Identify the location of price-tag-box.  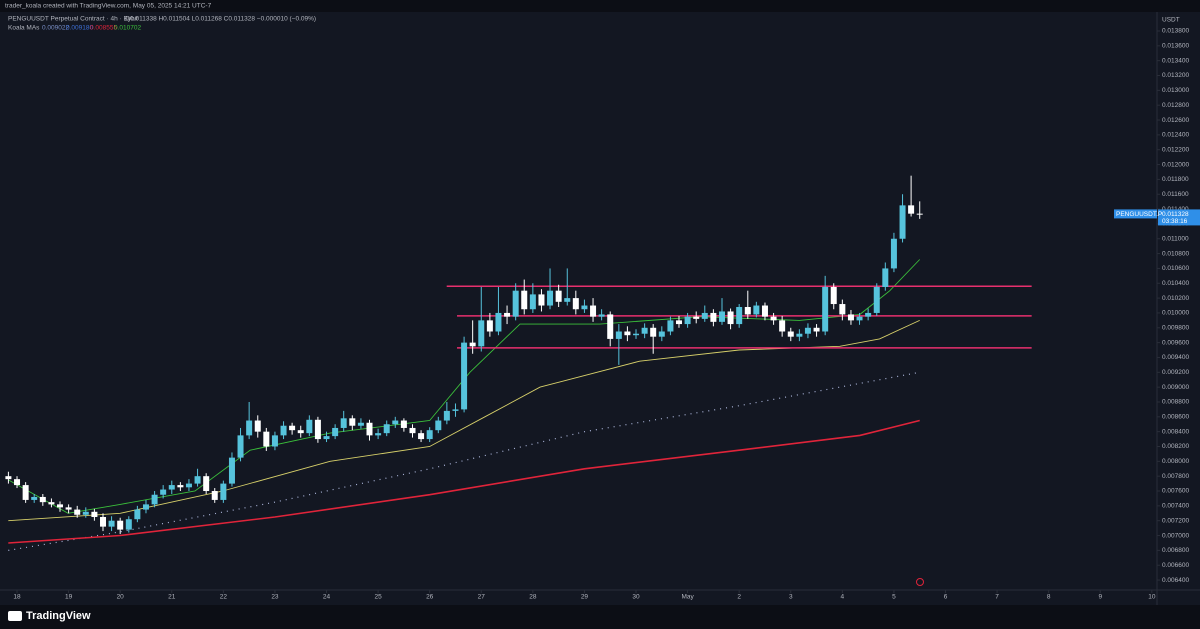
(1179, 217).